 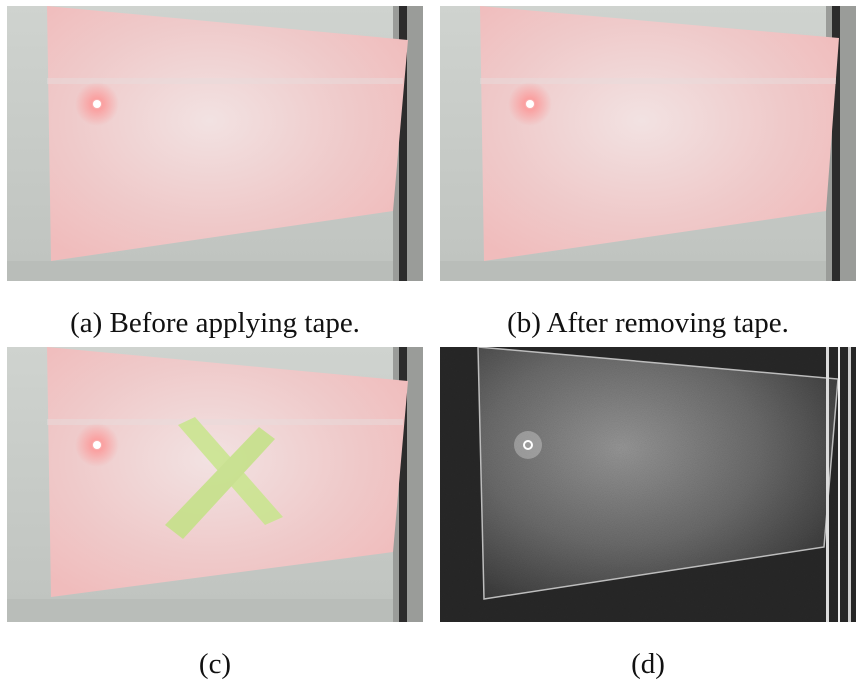 What do you see at coordinates (648, 323) in the screenshot?
I see `caption-panel-b: (b) After removing tape.` at bounding box center [648, 323].